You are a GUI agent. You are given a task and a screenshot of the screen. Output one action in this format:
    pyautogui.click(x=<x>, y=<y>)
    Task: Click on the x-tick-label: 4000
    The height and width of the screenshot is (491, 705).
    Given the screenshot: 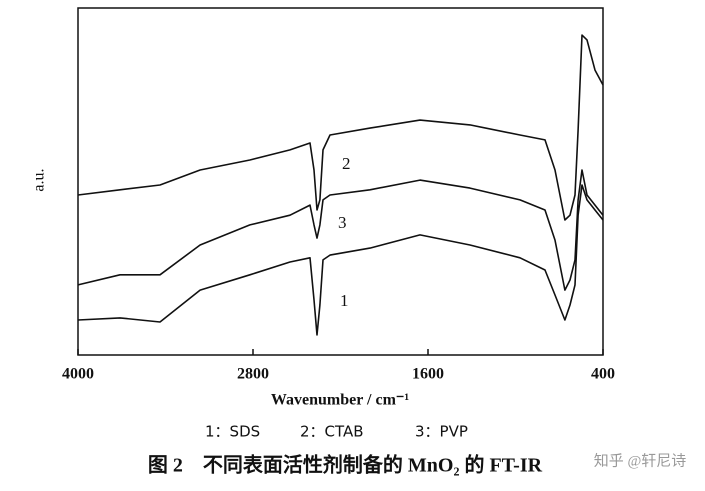 What is the action you would take?
    pyautogui.click(x=78, y=374)
    